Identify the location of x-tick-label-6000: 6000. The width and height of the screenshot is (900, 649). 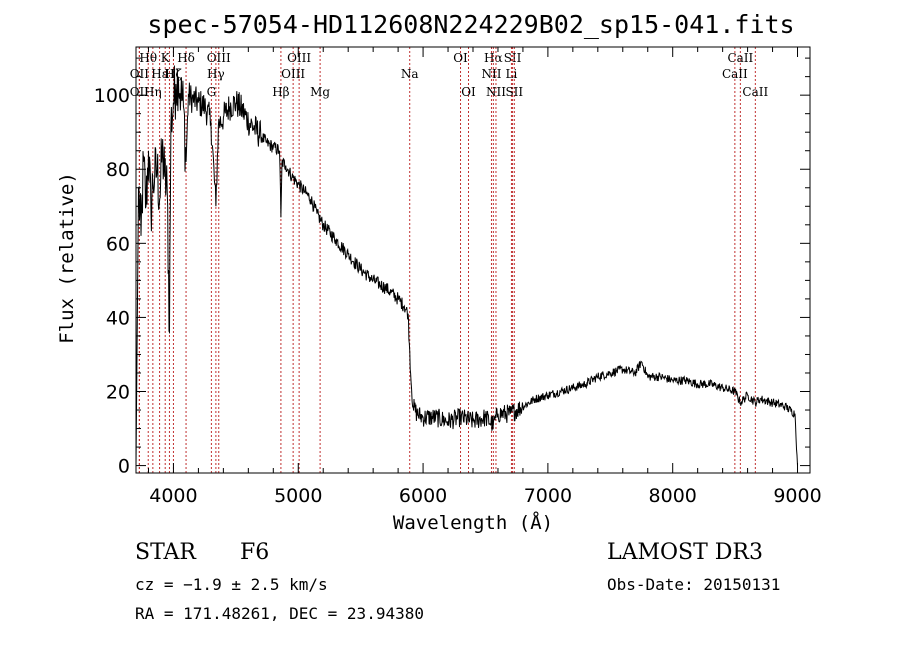
(423, 496).